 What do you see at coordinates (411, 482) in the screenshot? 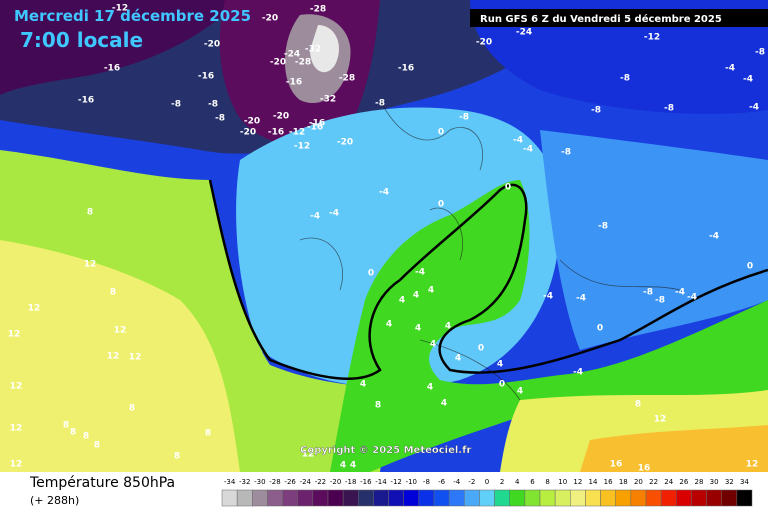
I see `legend-tick-label: -10` at bounding box center [411, 482].